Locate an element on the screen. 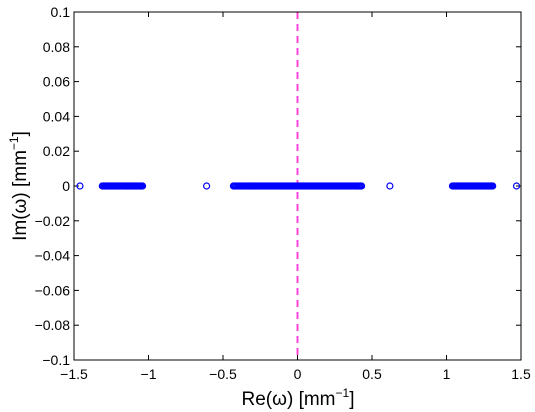 The width and height of the screenshot is (535, 412). x-axis-label-tail: ] is located at coordinates (351, 399).